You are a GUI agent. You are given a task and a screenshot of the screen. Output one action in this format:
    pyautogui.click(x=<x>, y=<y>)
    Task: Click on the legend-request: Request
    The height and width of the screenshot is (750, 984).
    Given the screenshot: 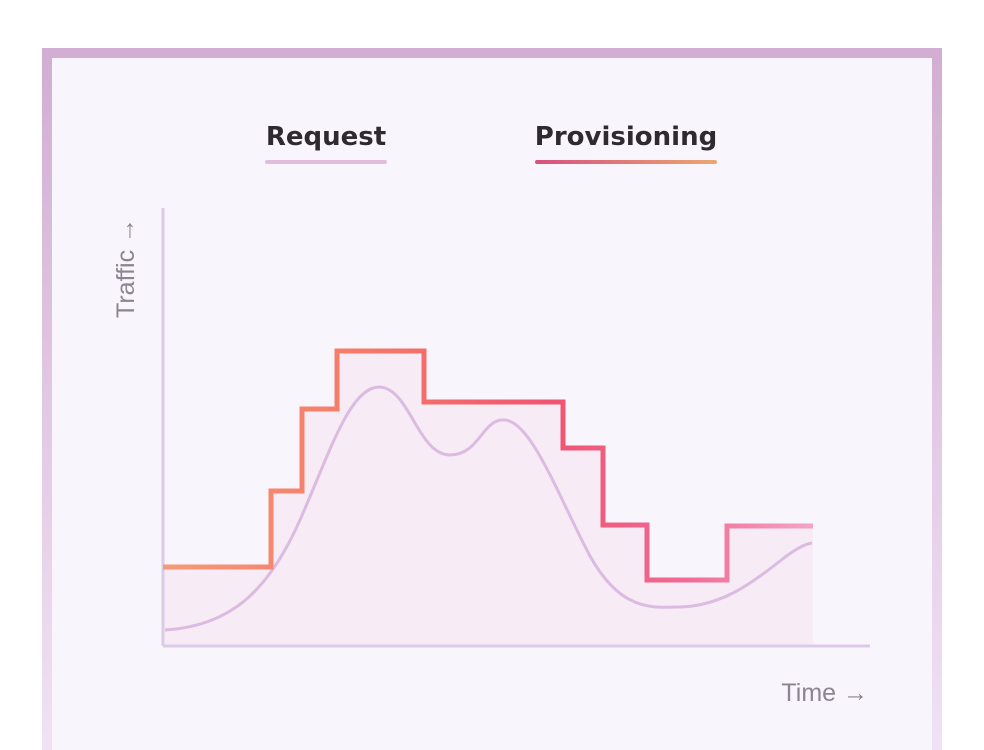 What is the action you would take?
    pyautogui.click(x=326, y=137)
    